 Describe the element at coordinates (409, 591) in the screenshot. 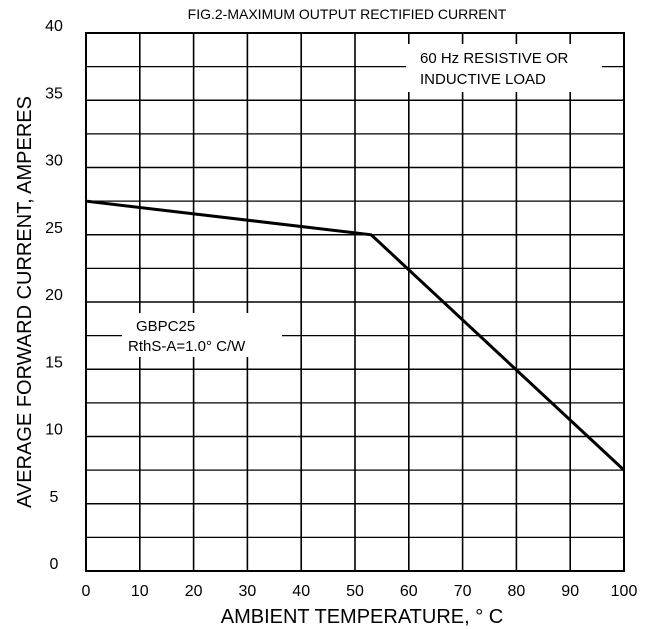

I see `x-tick-label: 60` at that location.